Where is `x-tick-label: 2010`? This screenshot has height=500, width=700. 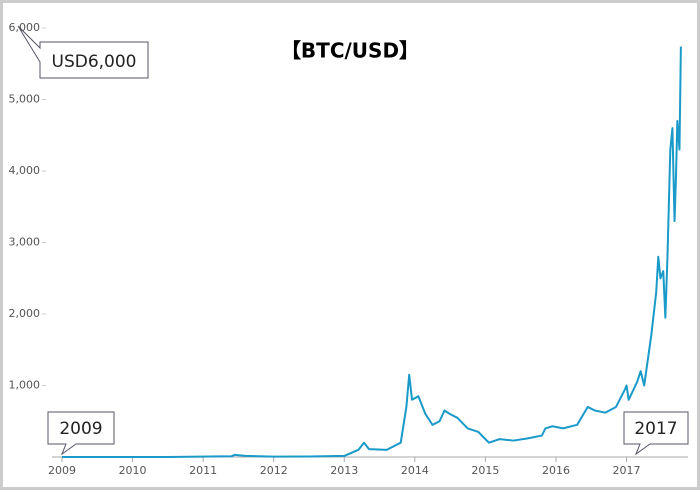 x-tick-label: 2010 is located at coordinates (133, 470).